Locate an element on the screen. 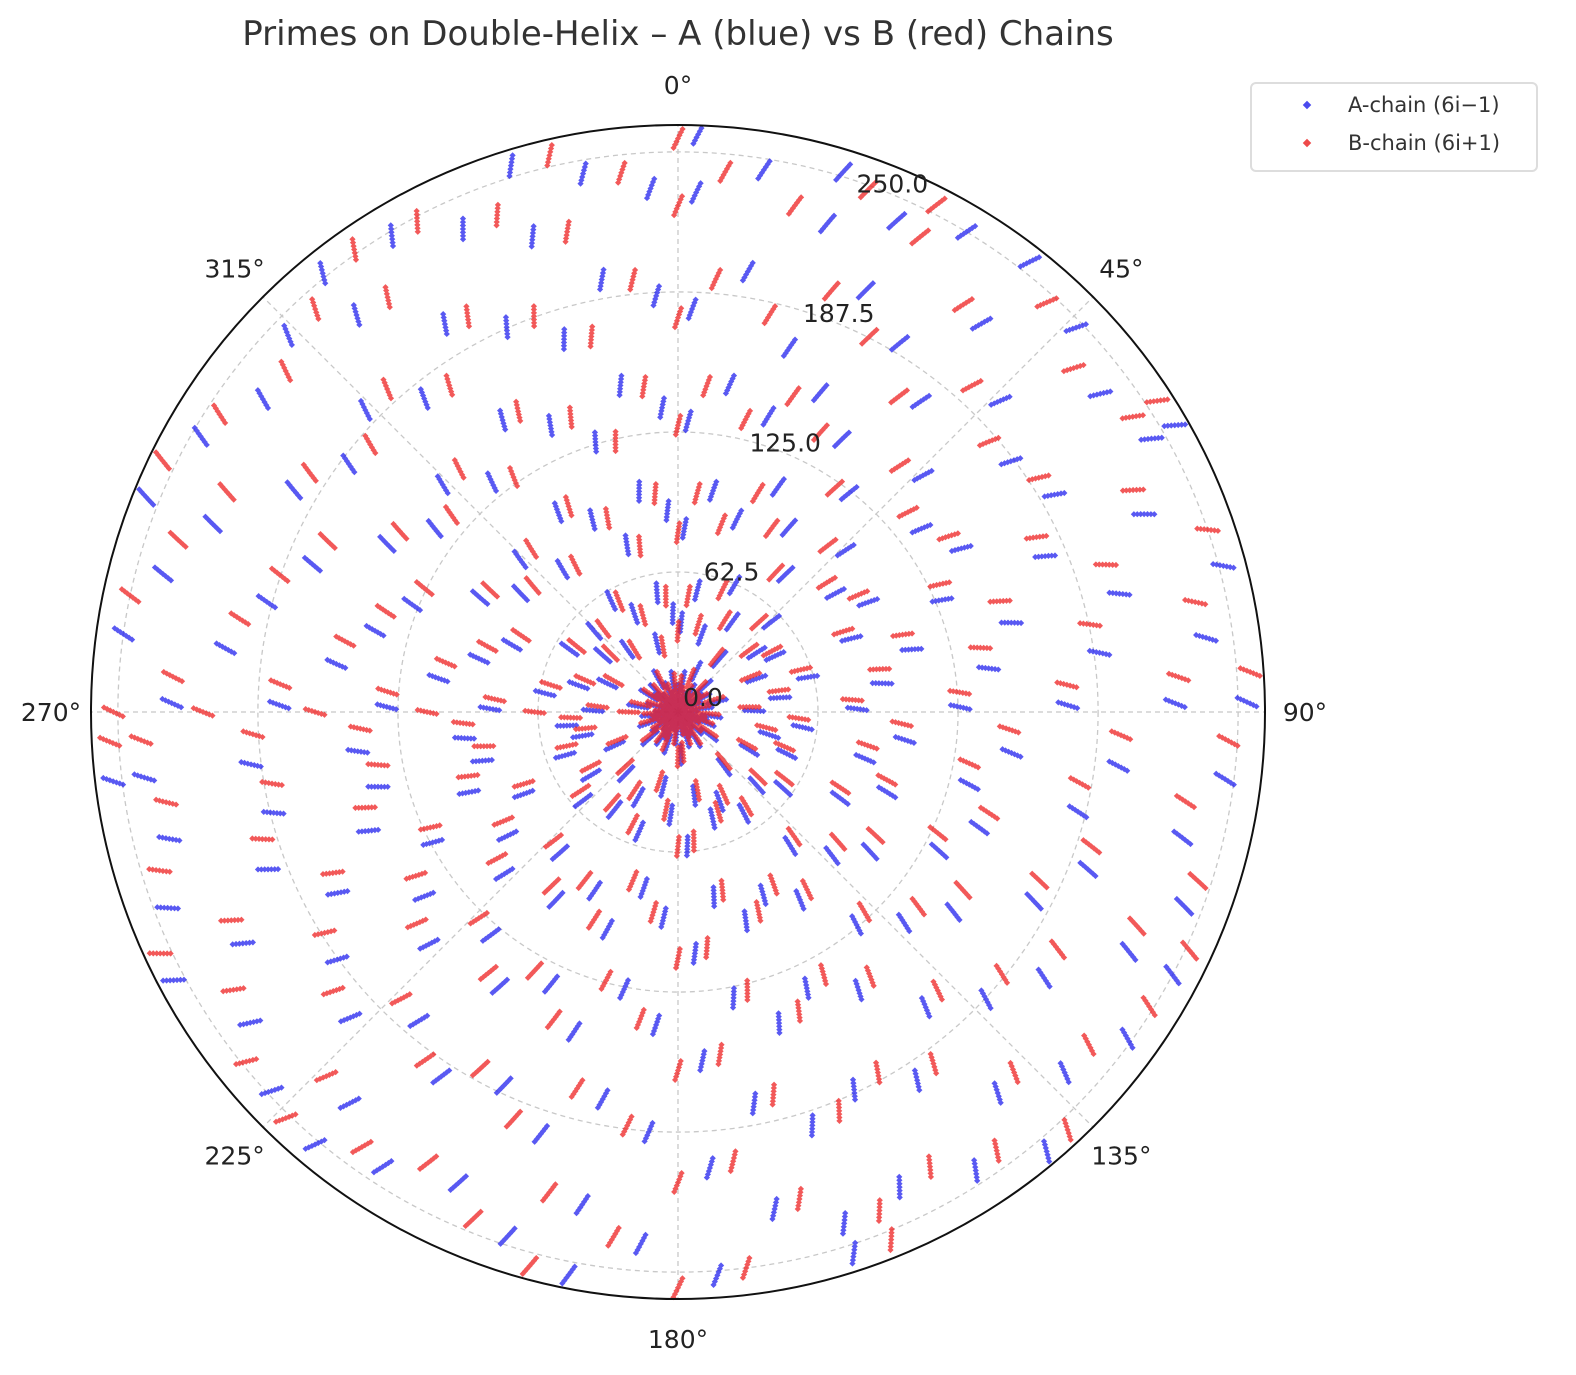 The height and width of the screenshot is (1375, 1576). theta-tick-label: 0° is located at coordinates (678, 85).